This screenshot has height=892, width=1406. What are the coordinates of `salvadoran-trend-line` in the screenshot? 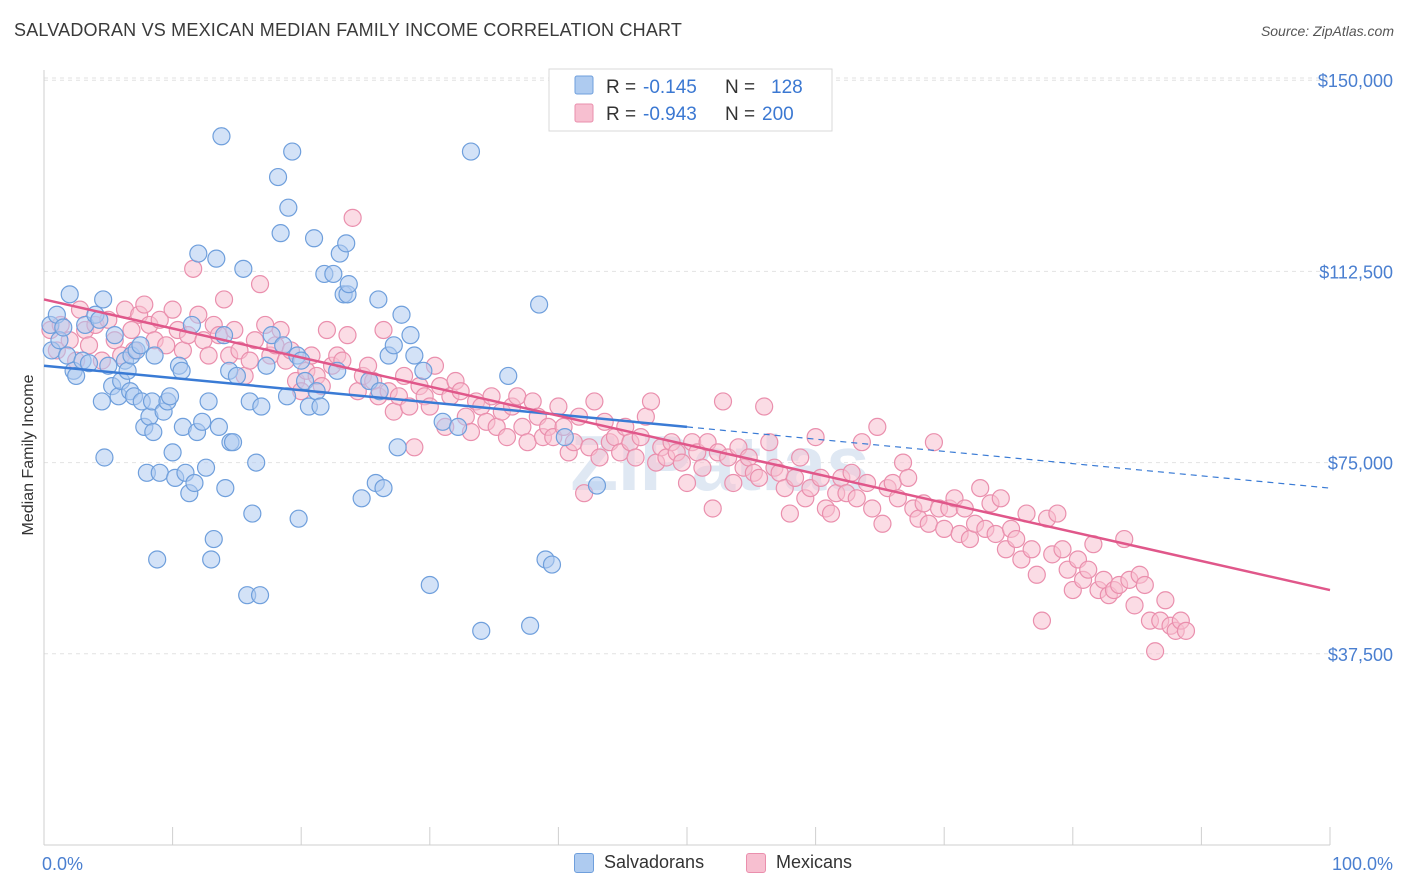 It's located at (365, 396).